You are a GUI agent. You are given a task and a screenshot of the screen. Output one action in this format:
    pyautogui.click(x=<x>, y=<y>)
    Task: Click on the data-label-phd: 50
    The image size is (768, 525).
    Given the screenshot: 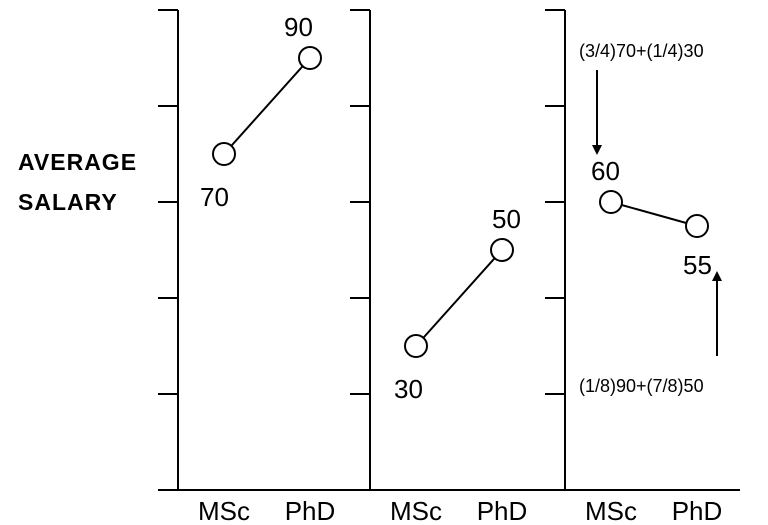 What is the action you would take?
    pyautogui.click(x=506, y=219)
    